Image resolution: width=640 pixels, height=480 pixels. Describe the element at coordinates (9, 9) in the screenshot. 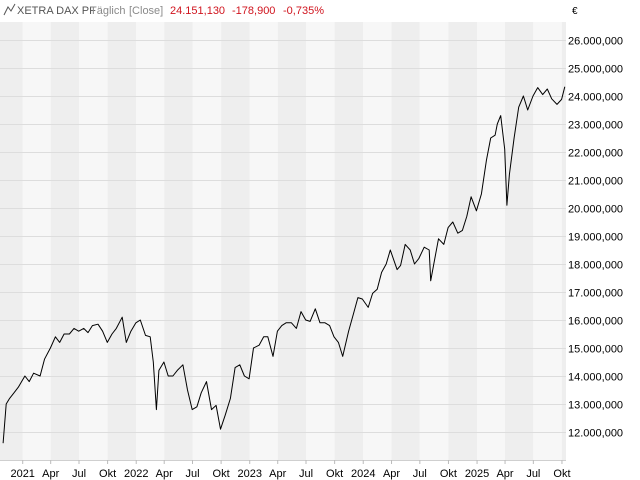

I see `line-chart-icon` at that location.